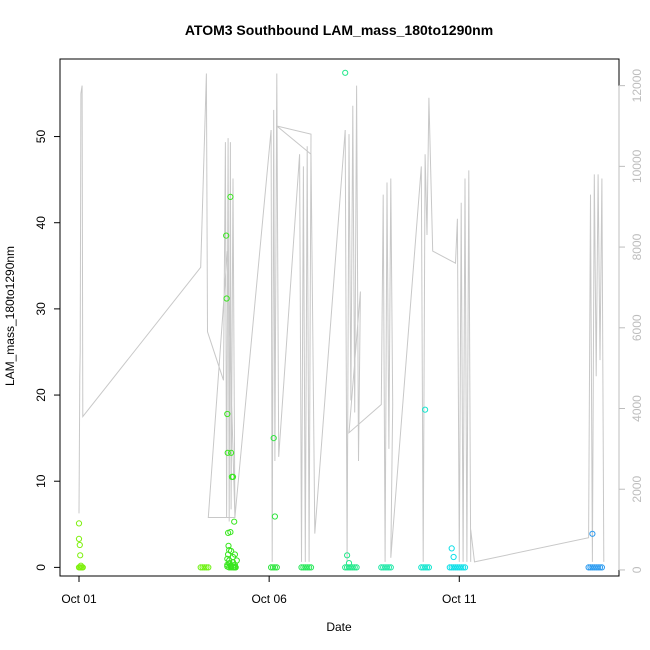  Describe the element at coordinates (637, 327) in the screenshot. I see `y-right-tick-label: 6000` at that location.